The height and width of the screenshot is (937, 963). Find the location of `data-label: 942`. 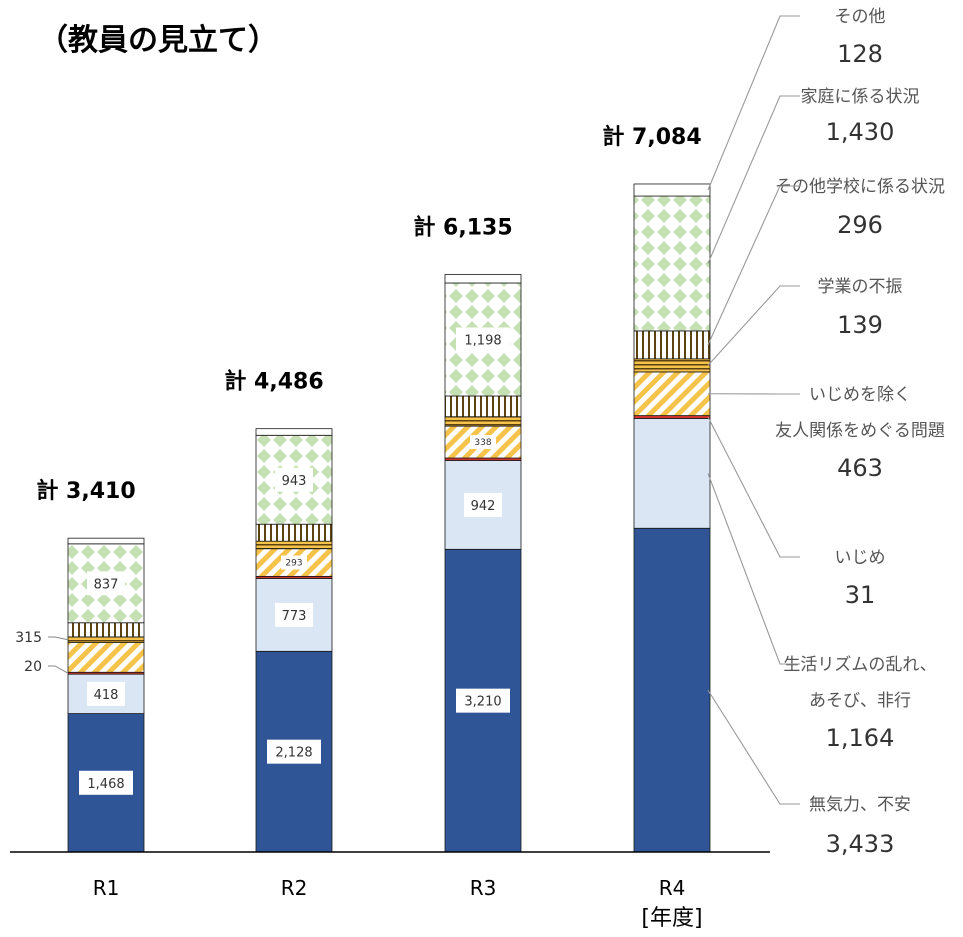

data-label: 942 is located at coordinates (483, 506).